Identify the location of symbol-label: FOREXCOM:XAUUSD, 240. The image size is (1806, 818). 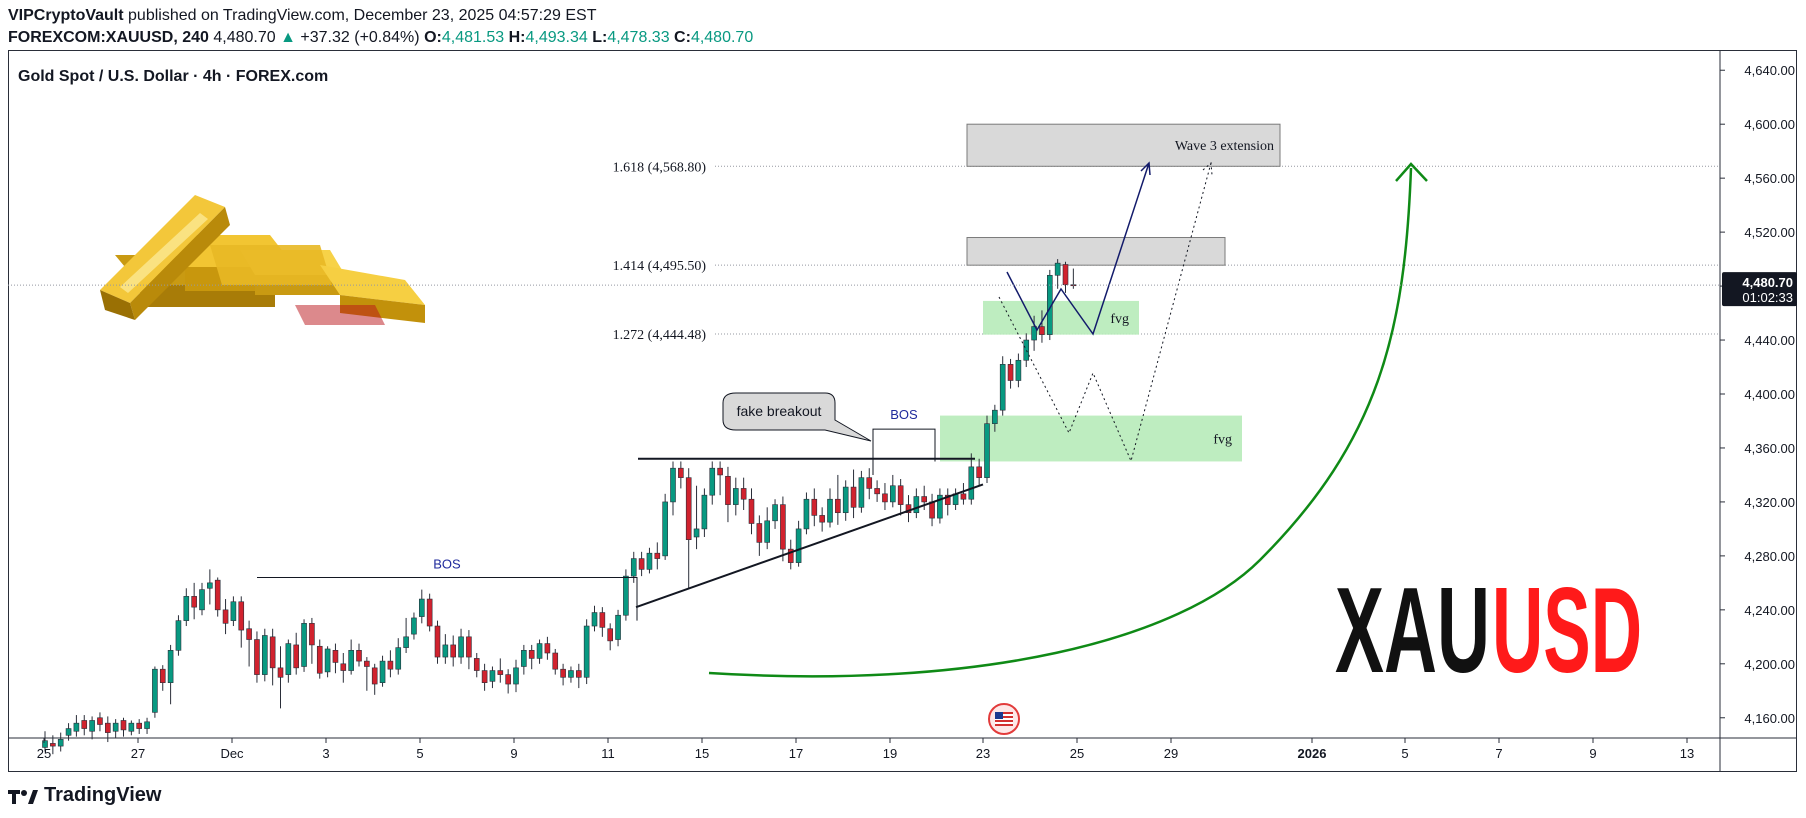
(108, 37).